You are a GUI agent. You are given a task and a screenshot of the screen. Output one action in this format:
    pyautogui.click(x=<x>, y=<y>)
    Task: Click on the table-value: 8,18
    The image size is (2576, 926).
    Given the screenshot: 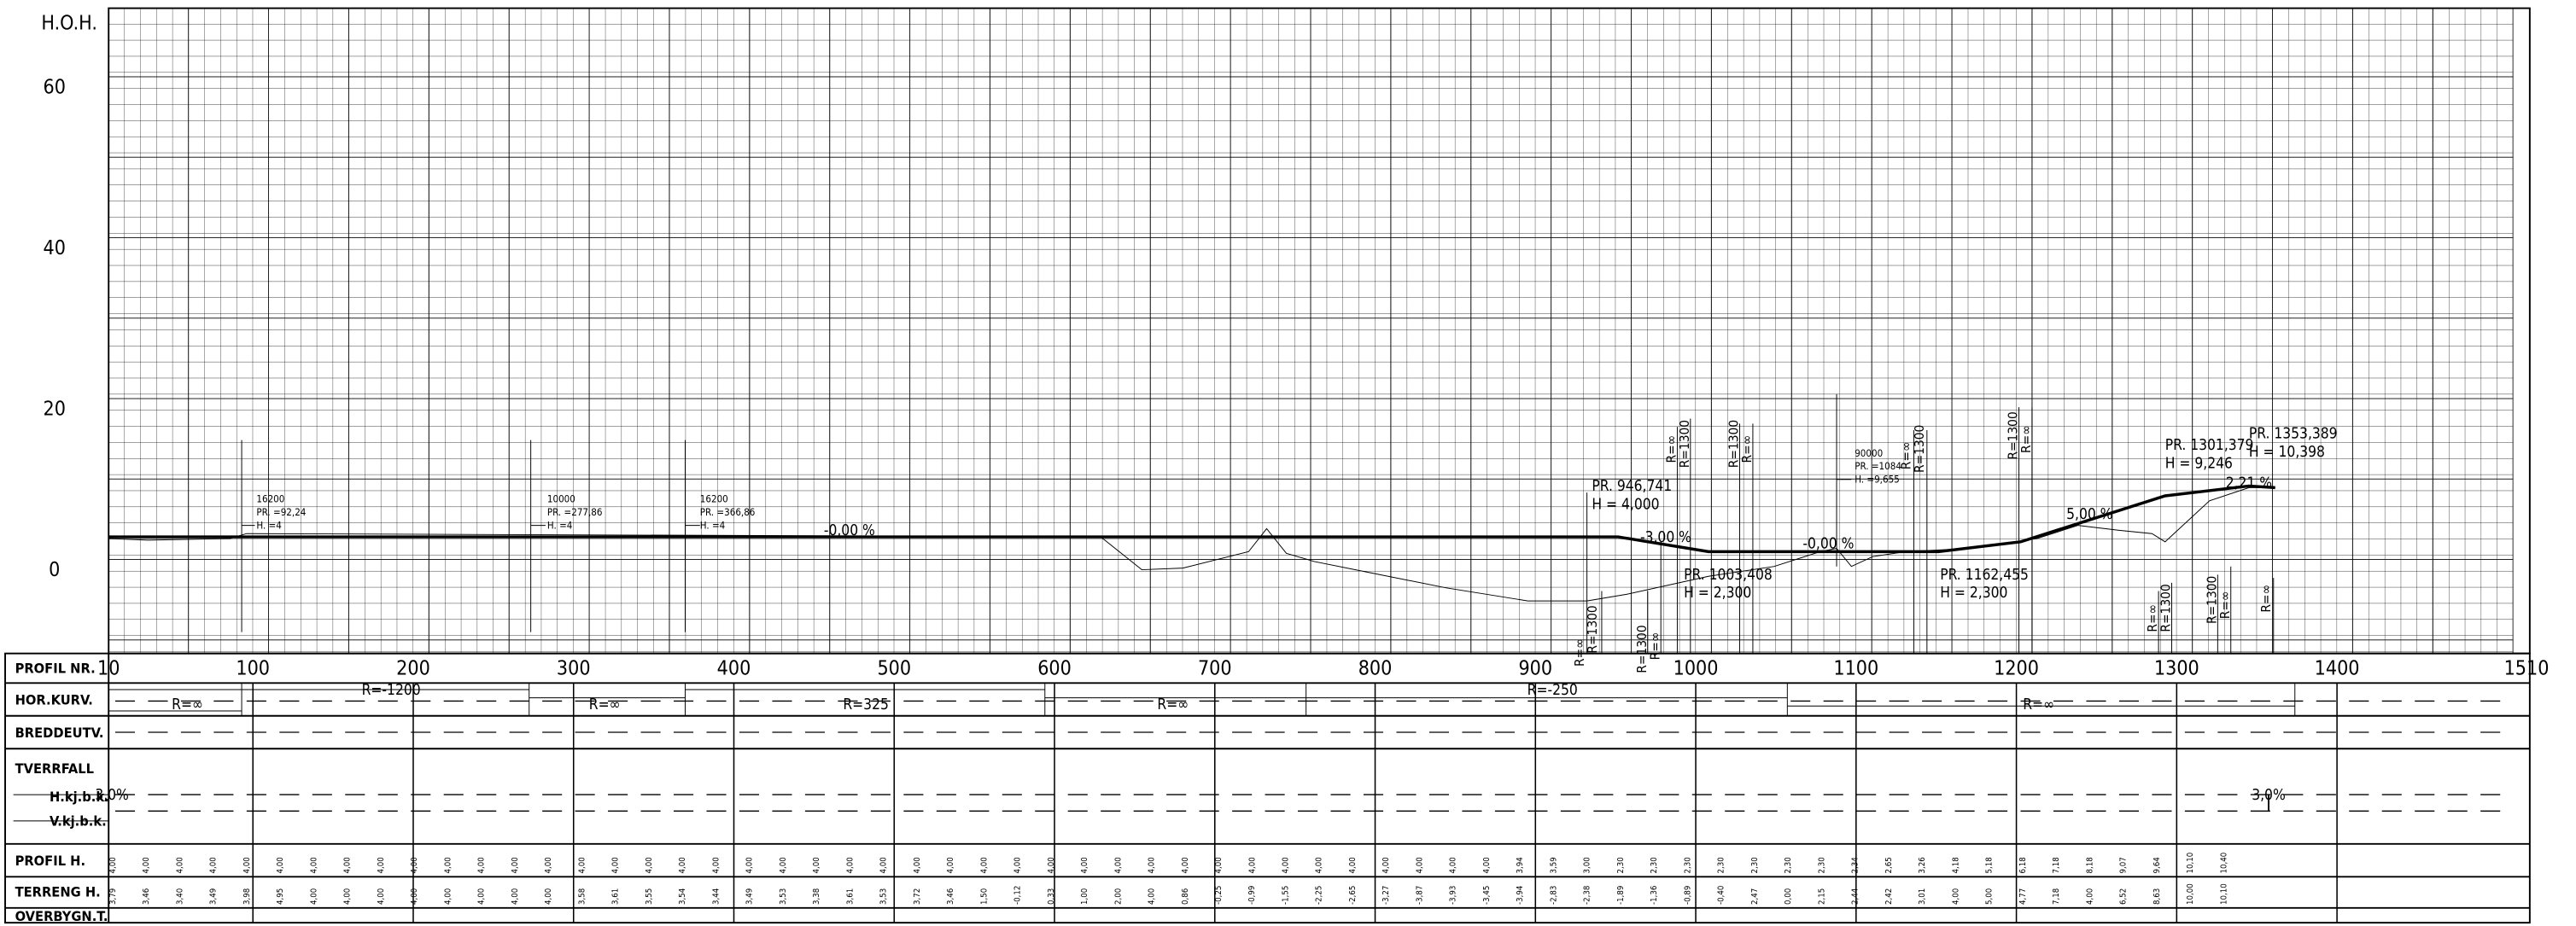 What is the action you would take?
    pyautogui.click(x=2089, y=865)
    